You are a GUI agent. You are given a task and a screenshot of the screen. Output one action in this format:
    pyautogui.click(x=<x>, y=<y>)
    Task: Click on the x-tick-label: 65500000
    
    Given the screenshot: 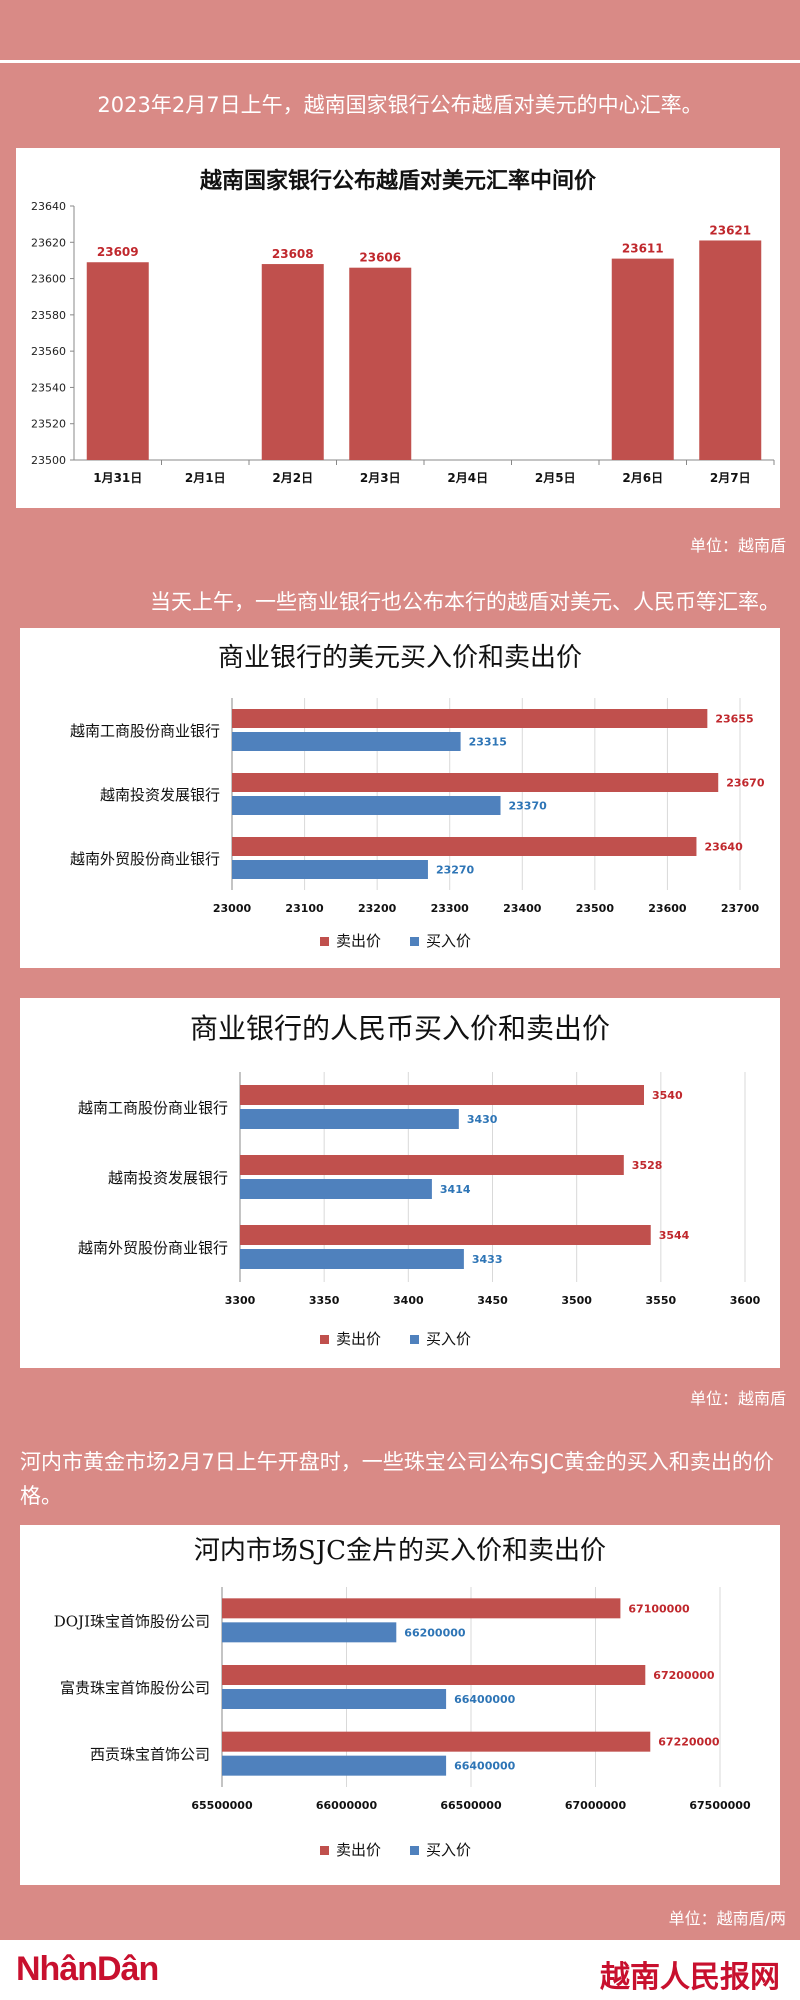 What is the action you would take?
    pyautogui.click(x=222, y=1805)
    